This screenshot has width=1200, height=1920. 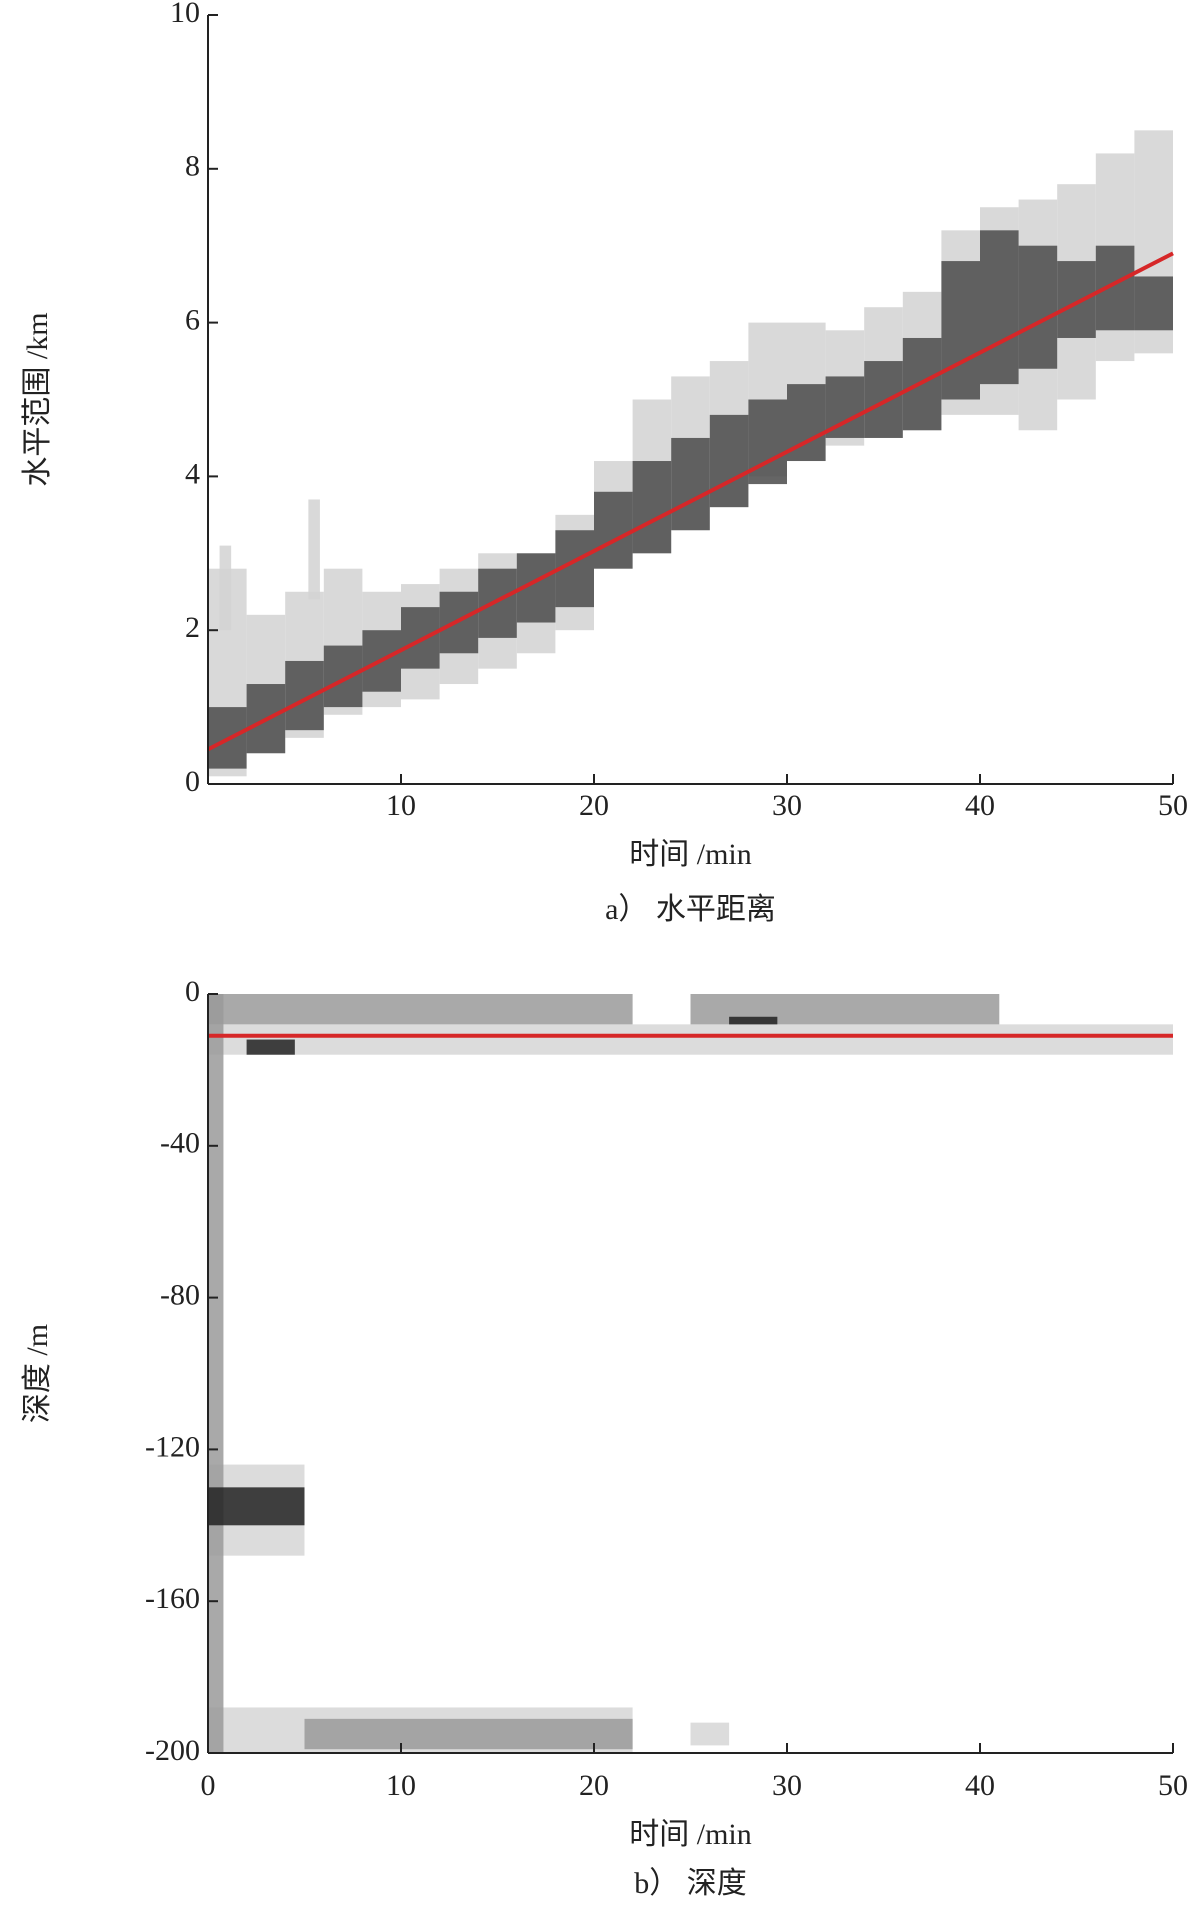 I want to click on y-tick-label: -160, so click(x=172, y=1598).